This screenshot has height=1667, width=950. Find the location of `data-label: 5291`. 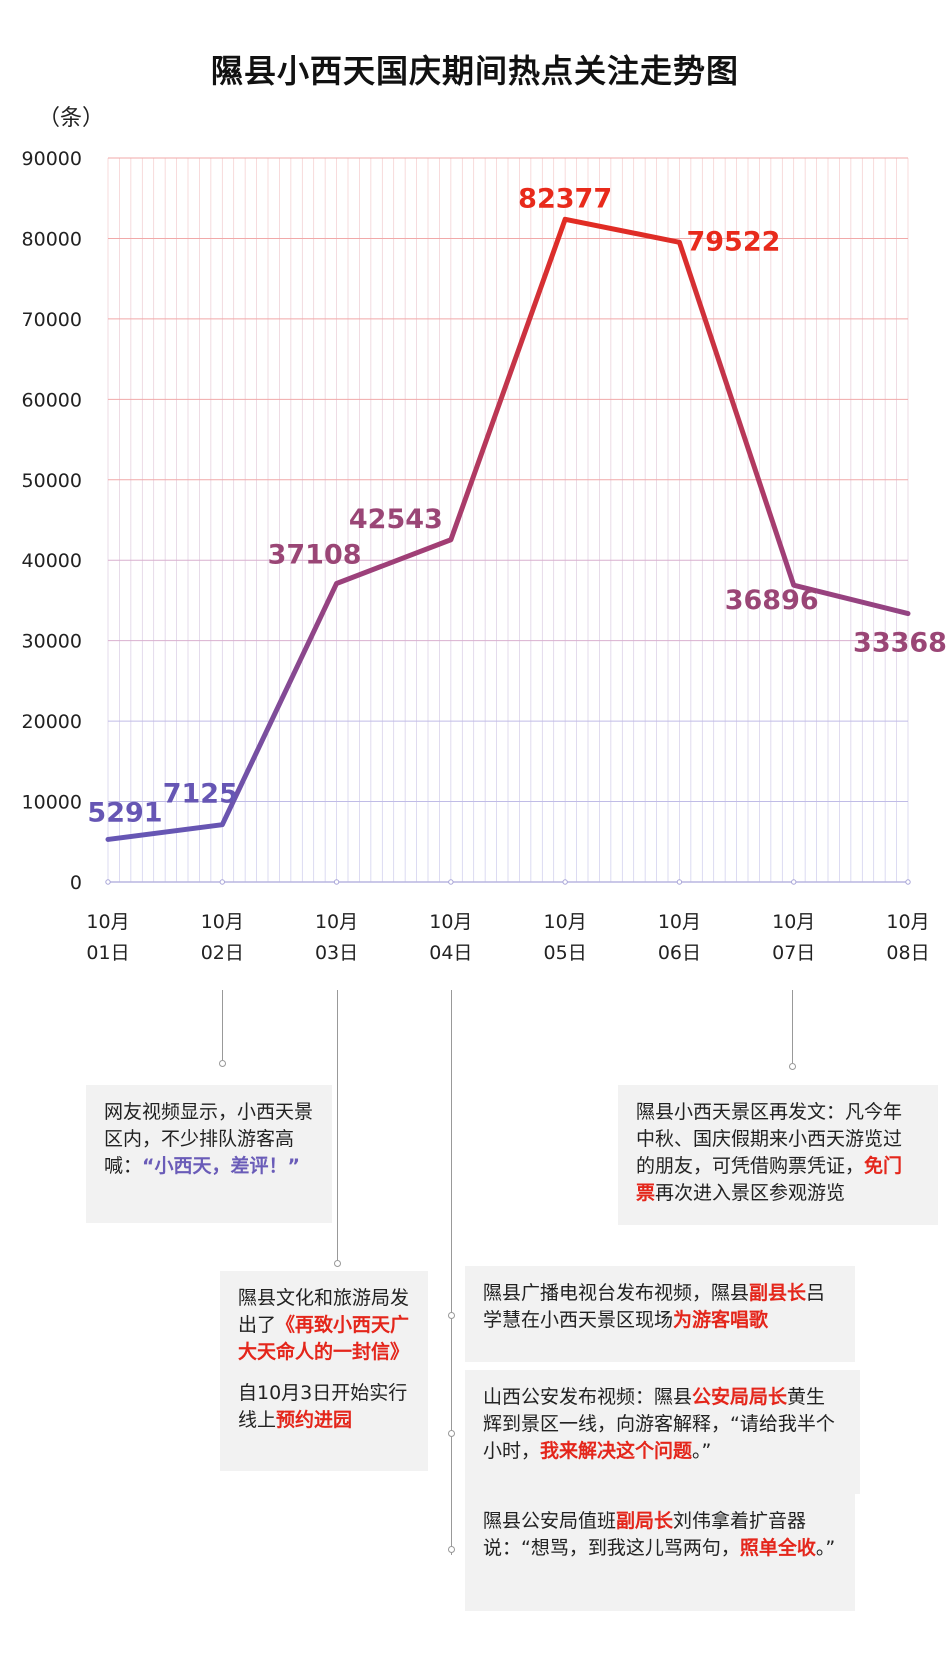

data-label: 5291 is located at coordinates (124, 812).